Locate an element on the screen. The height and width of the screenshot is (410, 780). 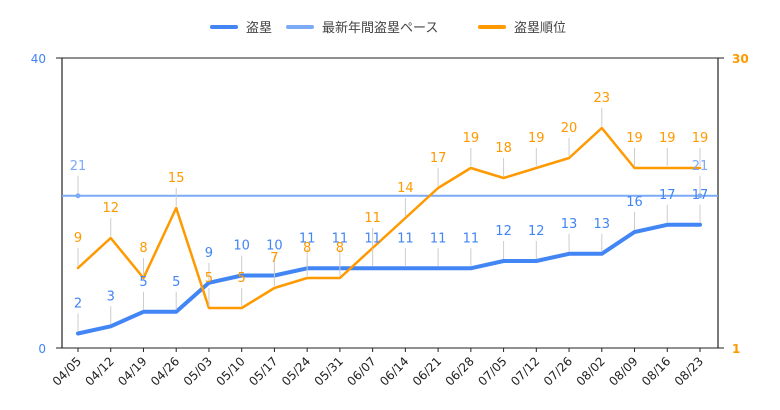
data-label: 2 is located at coordinates (78, 304).